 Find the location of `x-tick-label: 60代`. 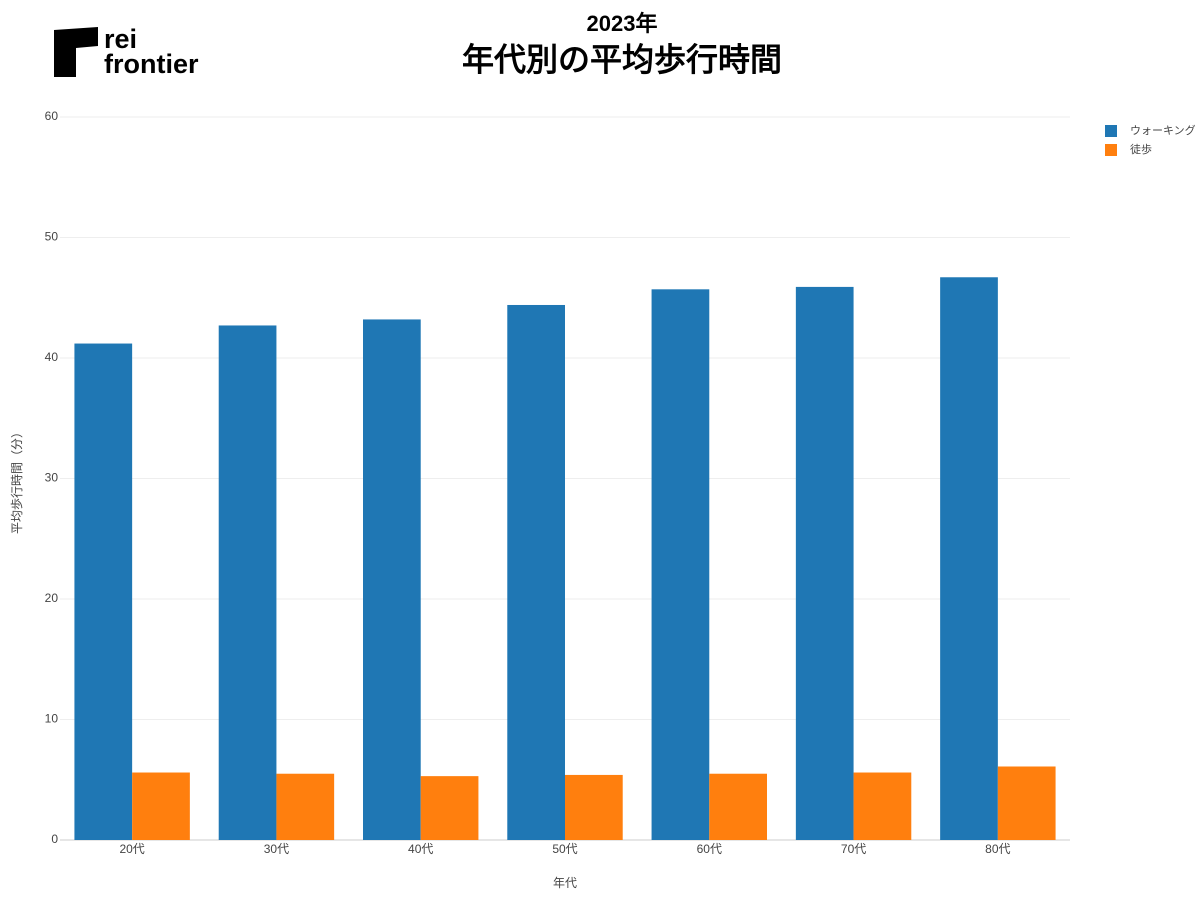

x-tick-label: 60代 is located at coordinates (709, 849).